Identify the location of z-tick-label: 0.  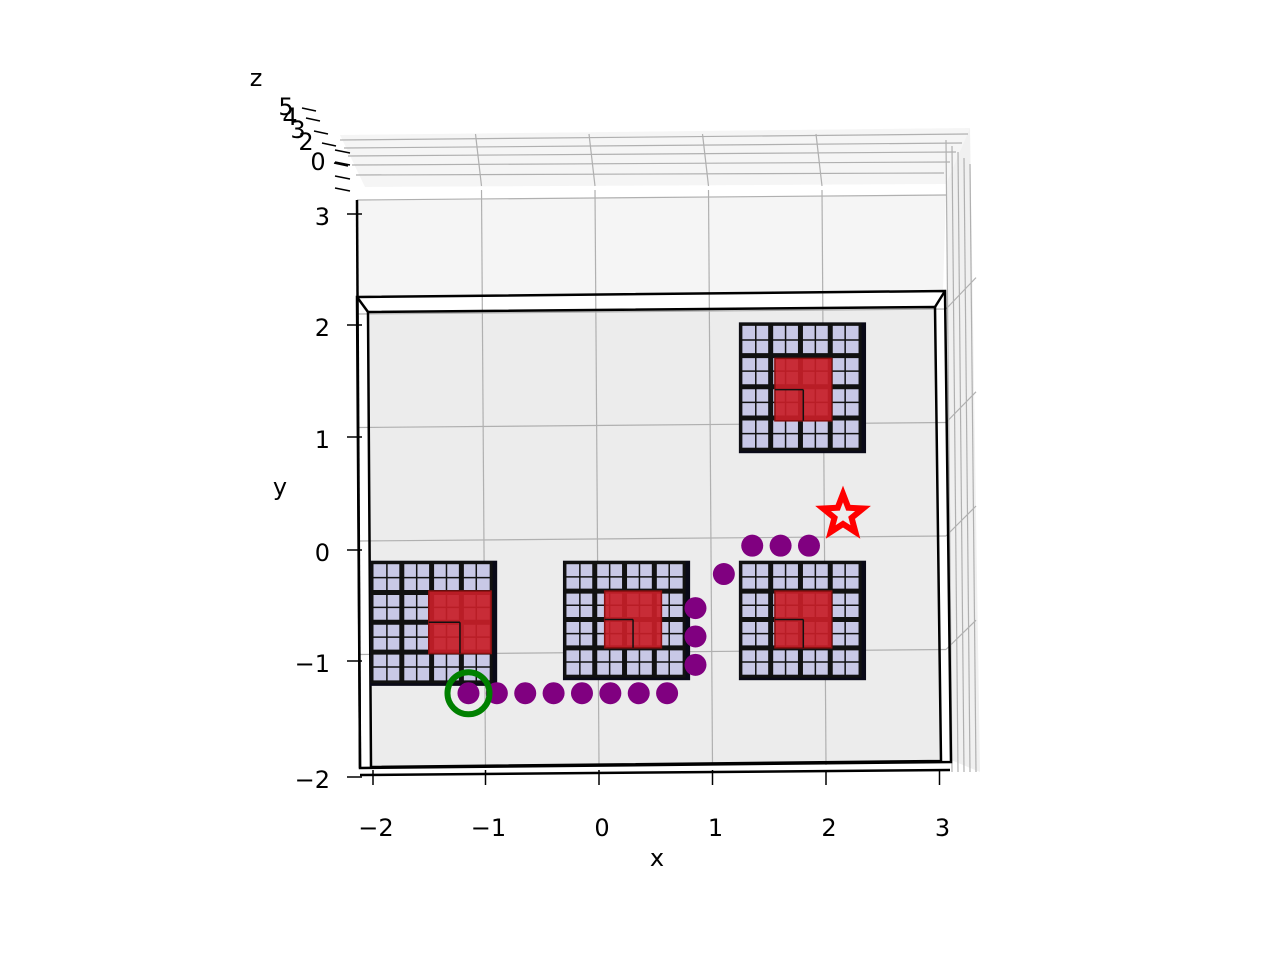
(317, 162).